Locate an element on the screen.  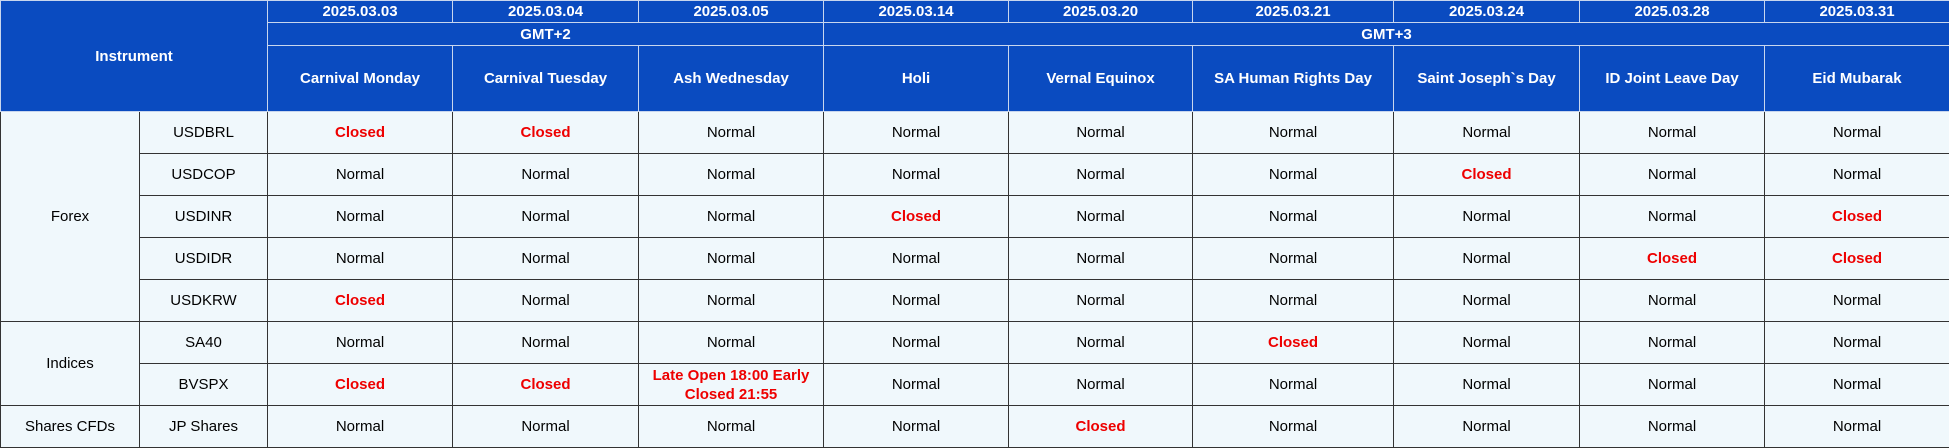
date-header: 2025.03.05 is located at coordinates (731, 11).